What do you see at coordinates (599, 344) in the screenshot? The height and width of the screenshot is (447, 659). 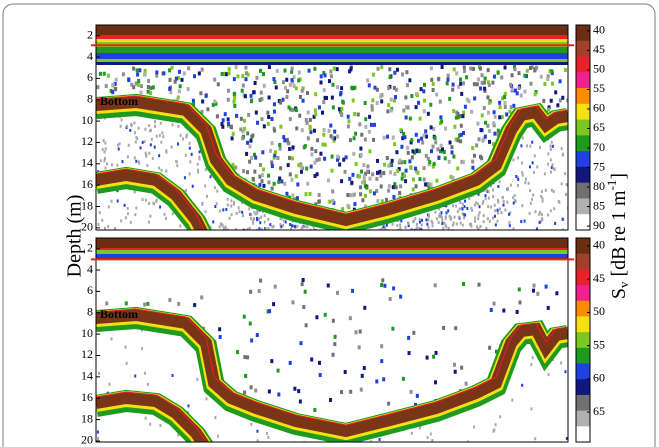 I see `colorbar-tick-label: 55` at bounding box center [599, 344].